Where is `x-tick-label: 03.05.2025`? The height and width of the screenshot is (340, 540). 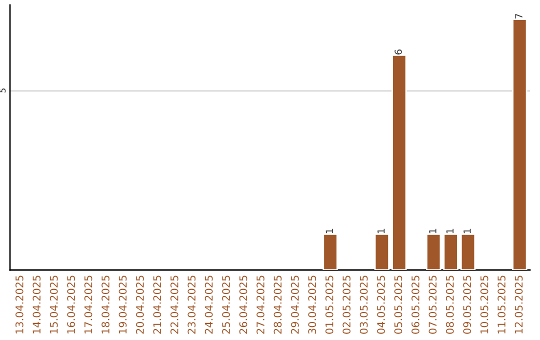 x-tick-label: 03.05.2025 is located at coordinates (364, 305).